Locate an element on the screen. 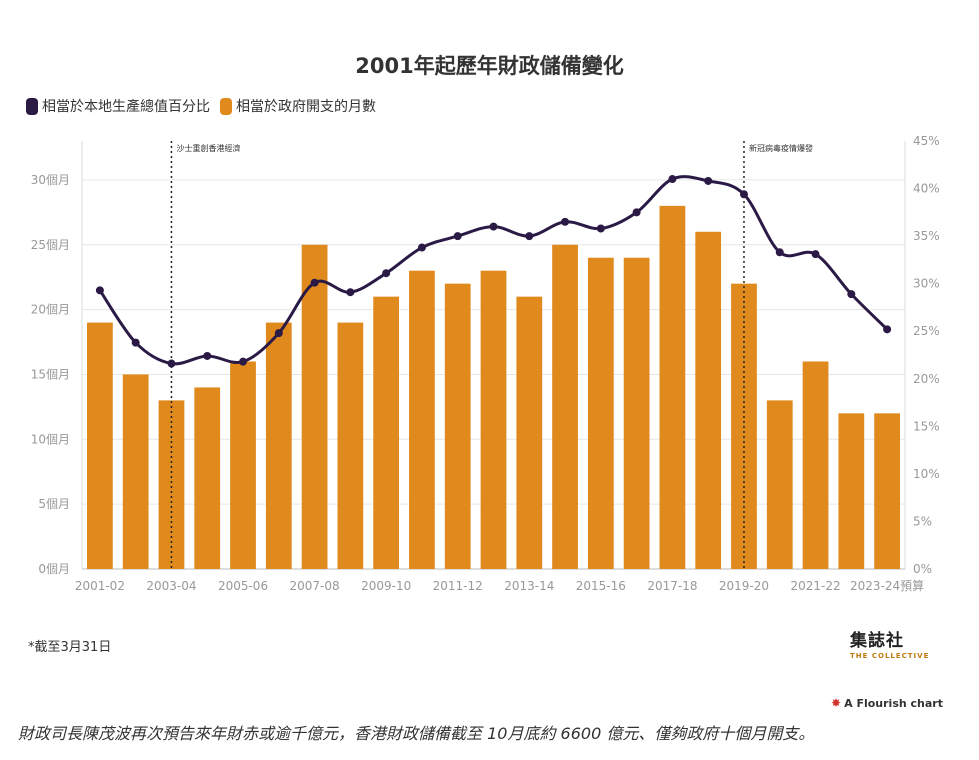  x-tick-label: 2005-06 is located at coordinates (243, 586).